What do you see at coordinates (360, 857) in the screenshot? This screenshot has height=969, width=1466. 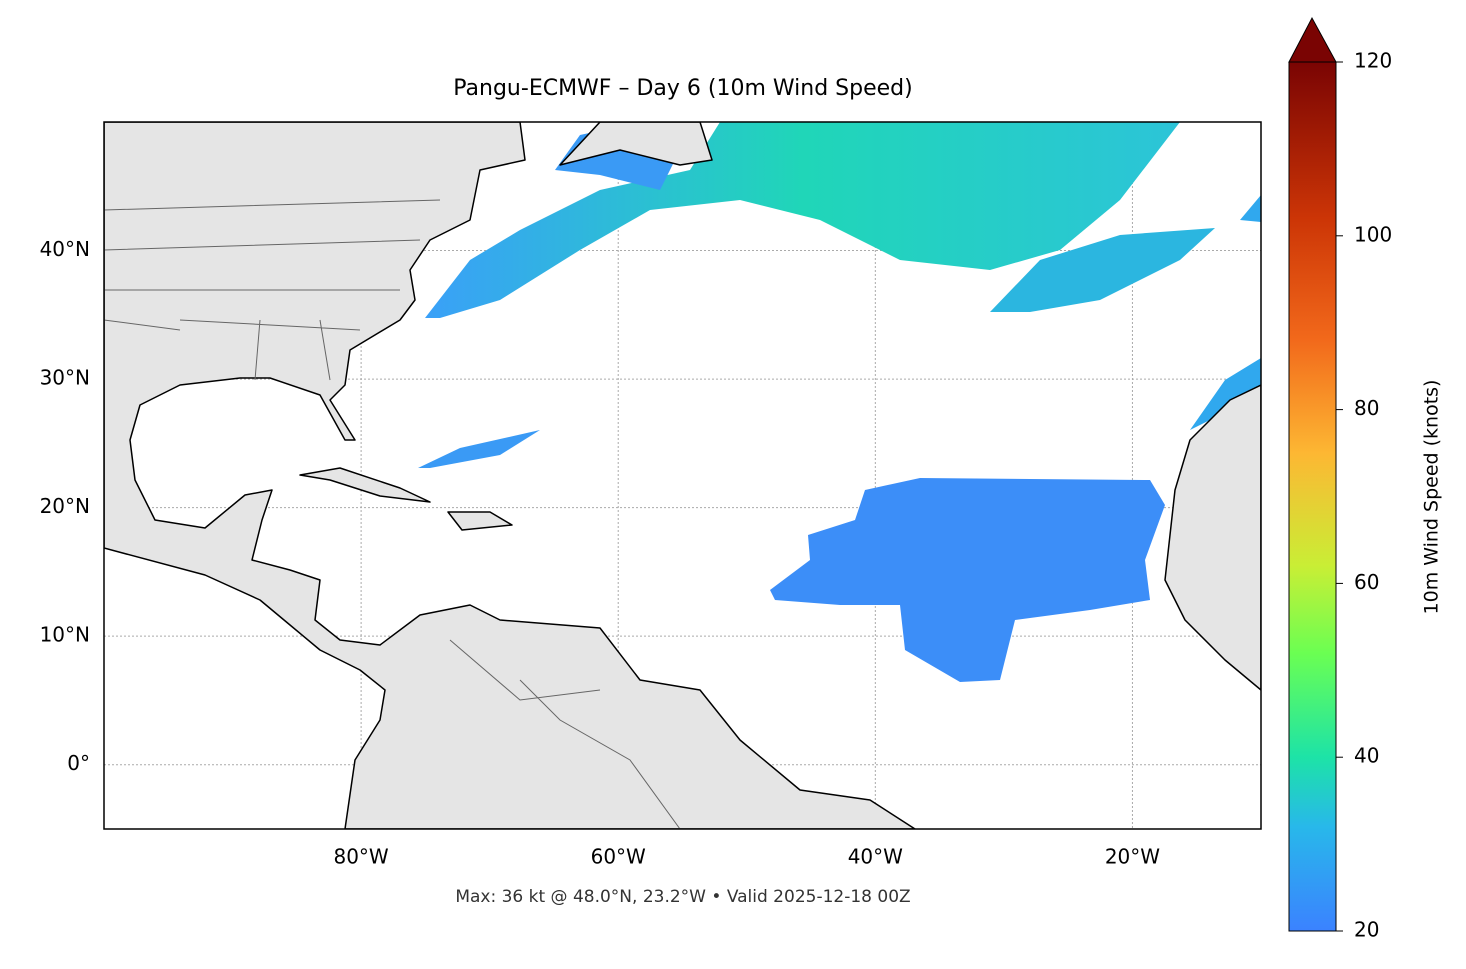 I see `x-tick-label: 80°W` at bounding box center [360, 857].